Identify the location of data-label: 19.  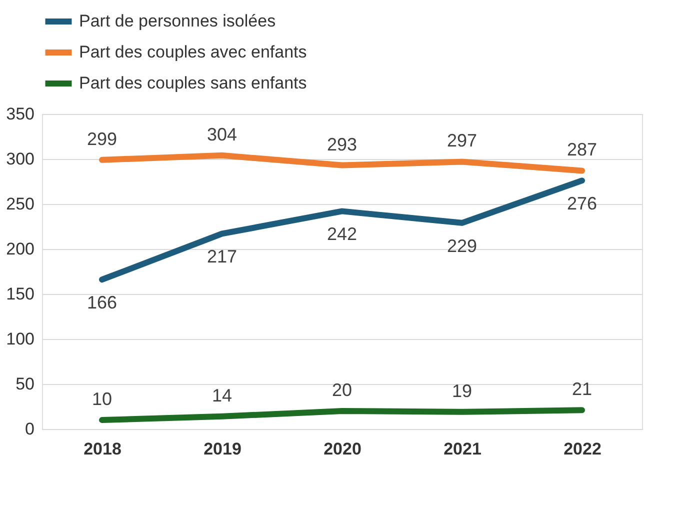
(462, 390).